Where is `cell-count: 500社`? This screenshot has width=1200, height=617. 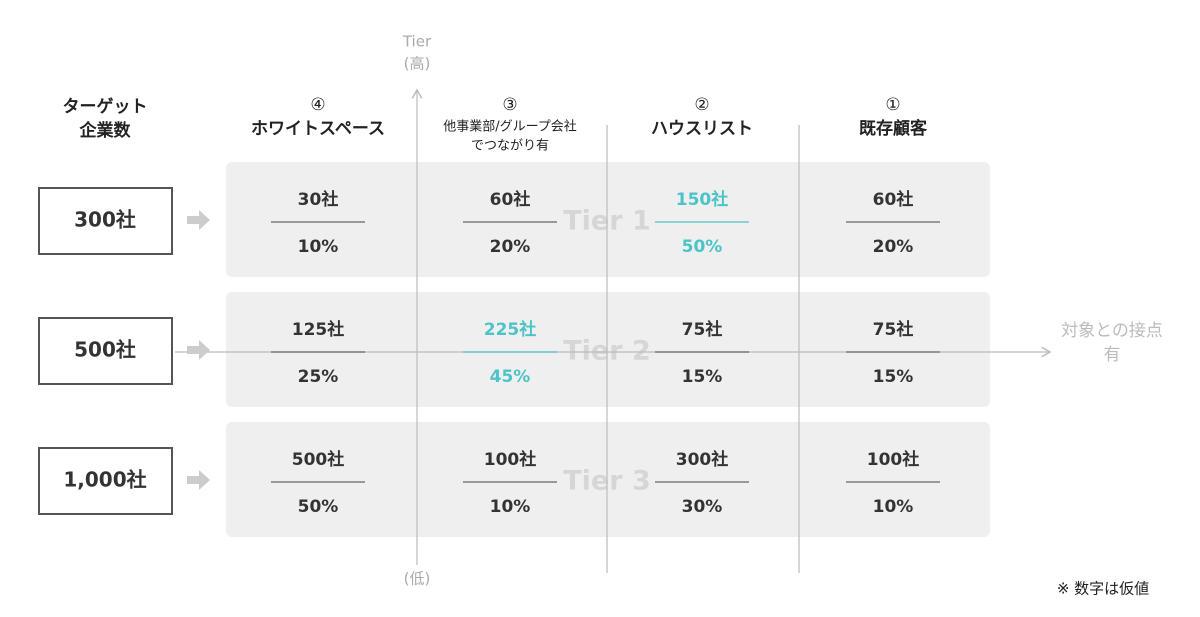 cell-count: 500社 is located at coordinates (318, 459).